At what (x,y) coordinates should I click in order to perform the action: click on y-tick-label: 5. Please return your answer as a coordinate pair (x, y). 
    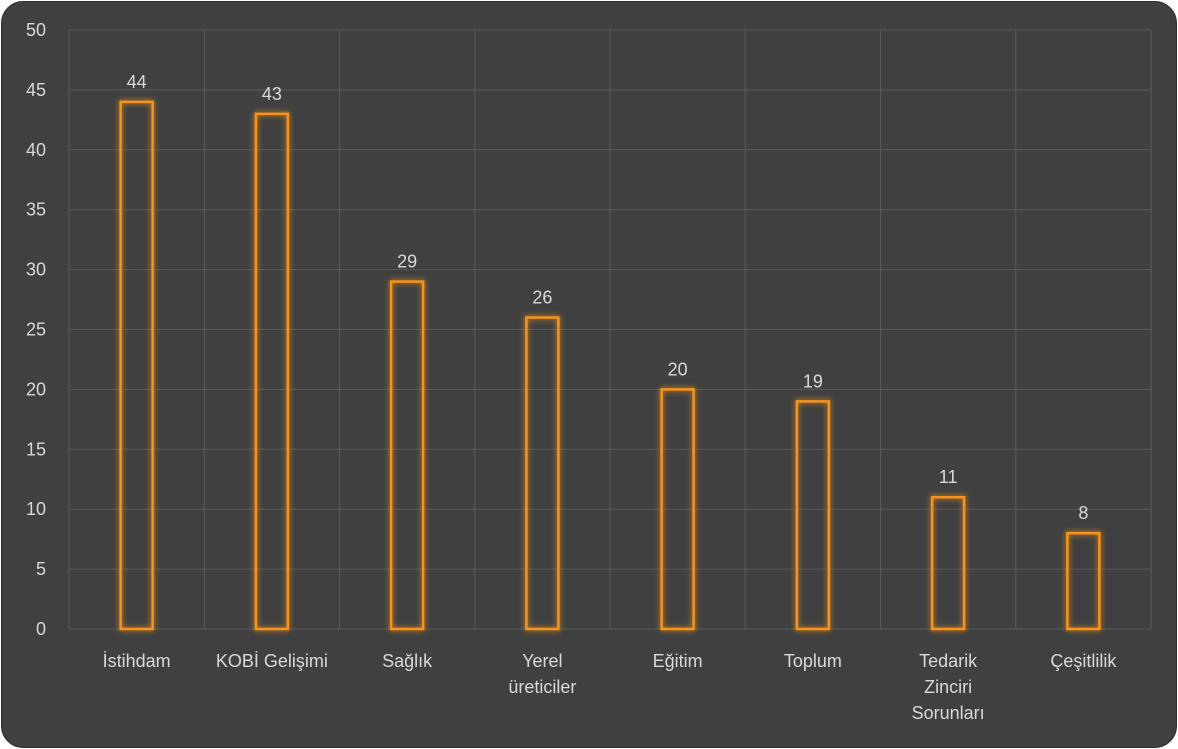
    Looking at the image, I should click on (41, 569).